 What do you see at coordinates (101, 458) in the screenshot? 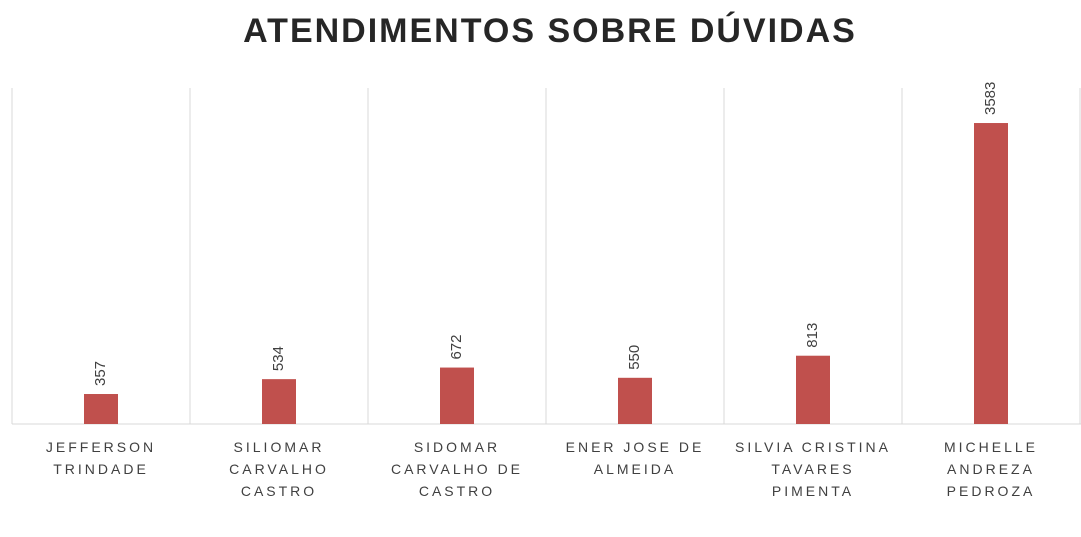
I see `x-tick-label: JEFFERSON TRINDADE` at bounding box center [101, 458].